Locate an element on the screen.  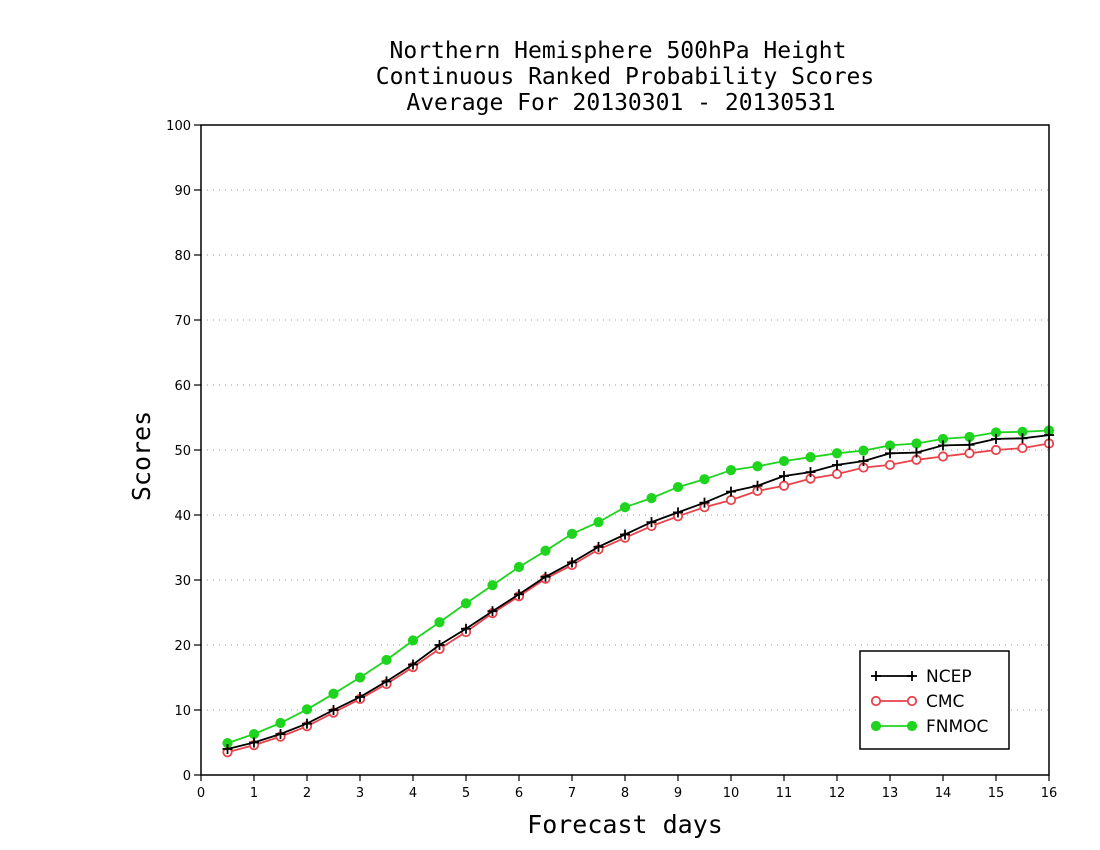
legend-item-fnmoc: FNMOC is located at coordinates (929, 727).